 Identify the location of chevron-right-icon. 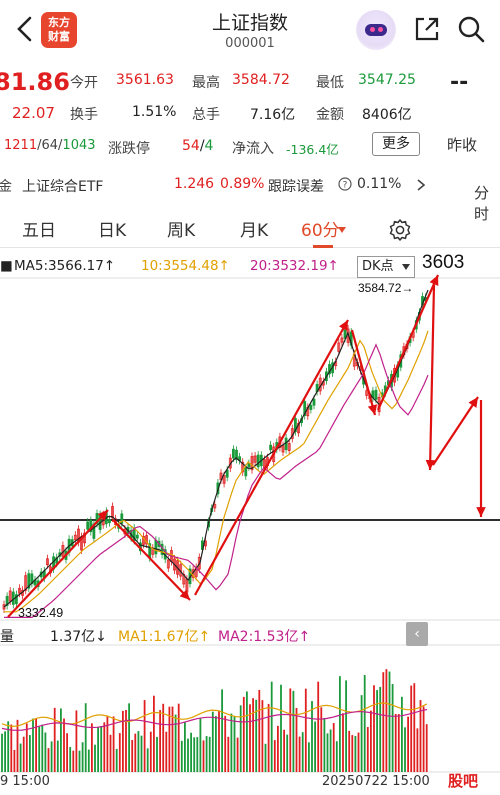
(421, 185).